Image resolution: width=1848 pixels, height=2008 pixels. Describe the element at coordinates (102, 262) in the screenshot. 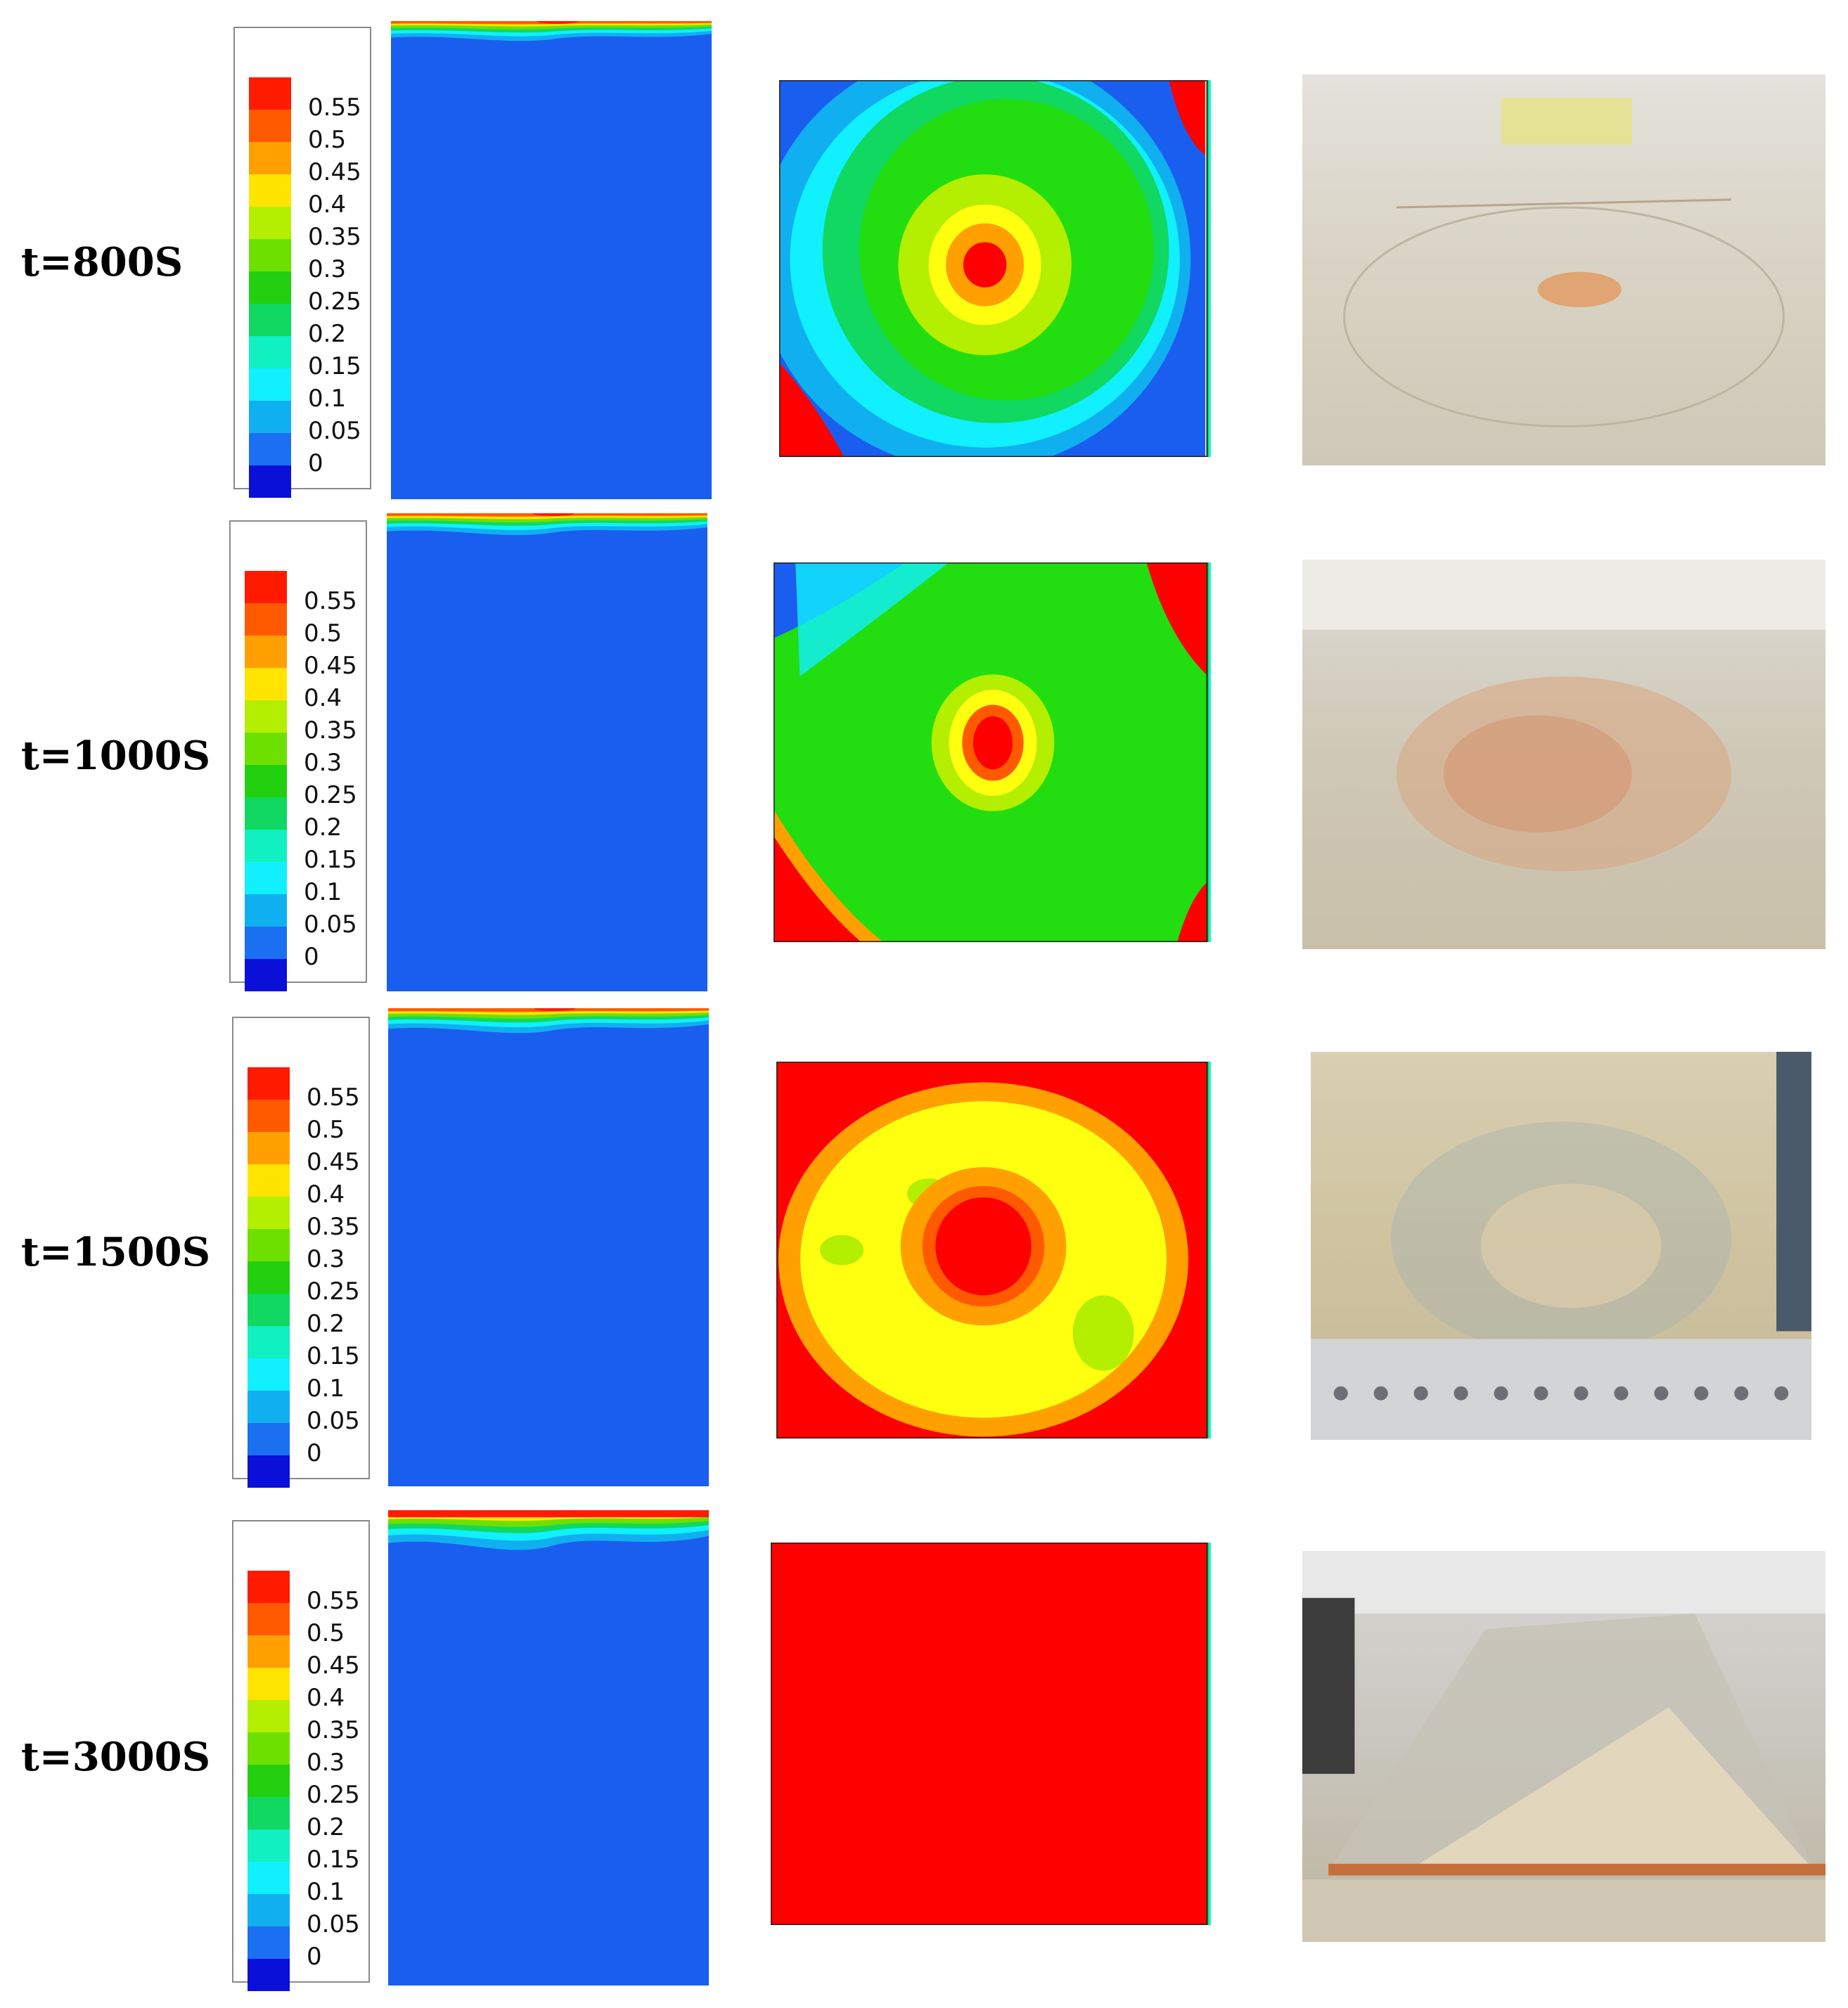

I see `time-label: t=800S` at that location.